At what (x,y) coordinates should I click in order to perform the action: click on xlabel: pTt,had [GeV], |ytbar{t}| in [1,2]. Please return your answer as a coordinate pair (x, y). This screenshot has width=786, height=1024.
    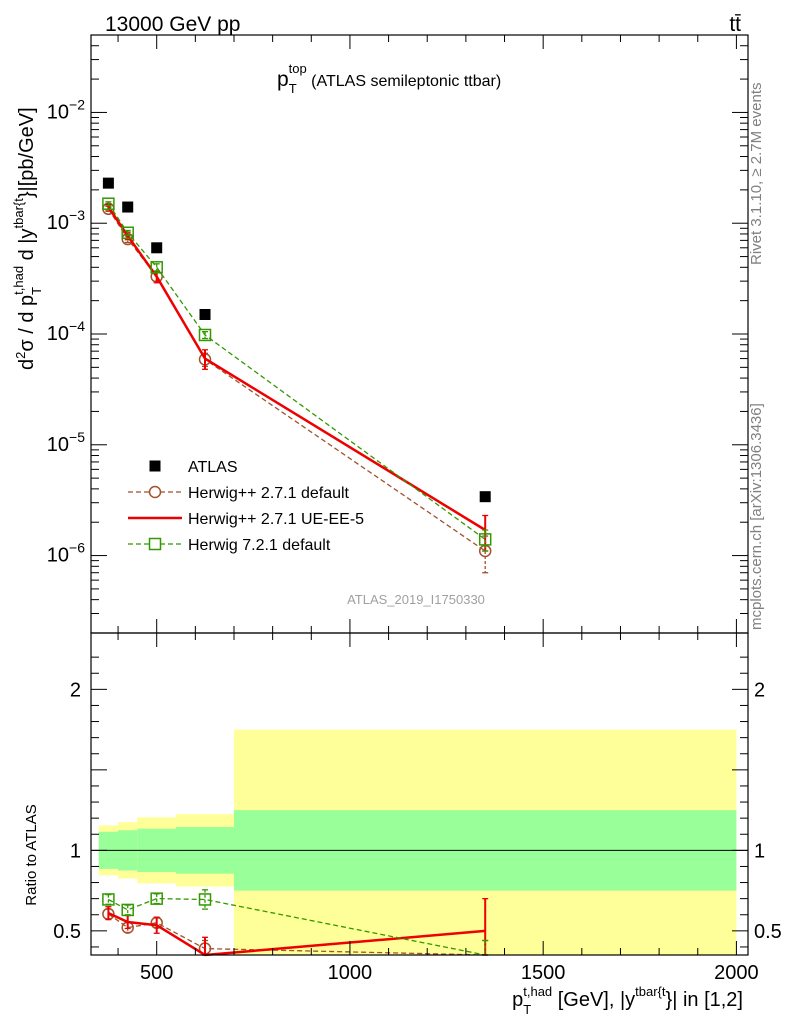
    Looking at the image, I should click on (627, 1000).